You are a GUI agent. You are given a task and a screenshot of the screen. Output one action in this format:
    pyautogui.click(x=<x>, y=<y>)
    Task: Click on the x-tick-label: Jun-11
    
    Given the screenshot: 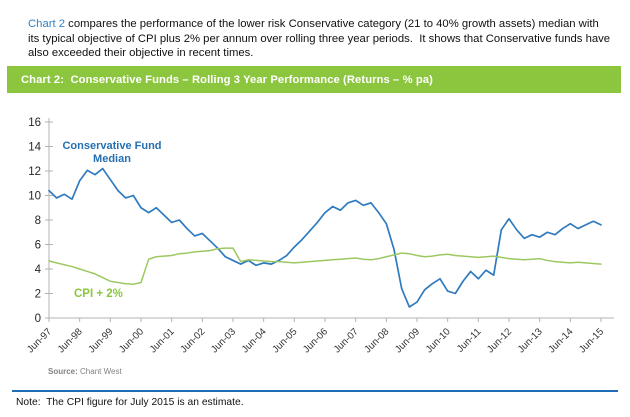 What is the action you would take?
    pyautogui.click(x=469, y=340)
    